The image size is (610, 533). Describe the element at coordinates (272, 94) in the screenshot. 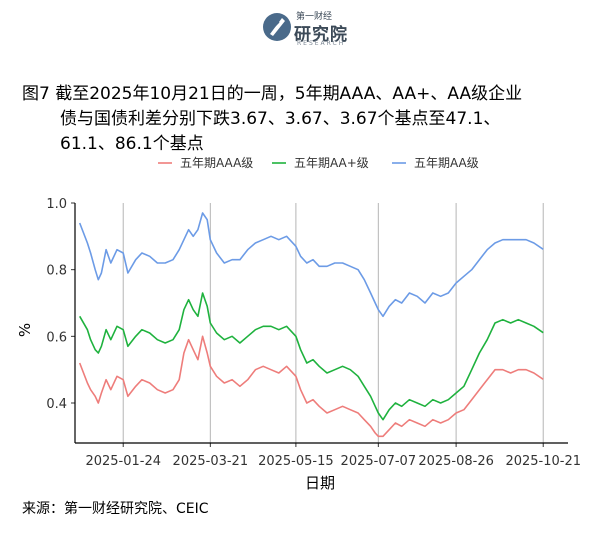

I see `figure-title-line-1: 图7 截至2025年10月21日的一周，5年期AAA、AA+、AA级企业` at that location.